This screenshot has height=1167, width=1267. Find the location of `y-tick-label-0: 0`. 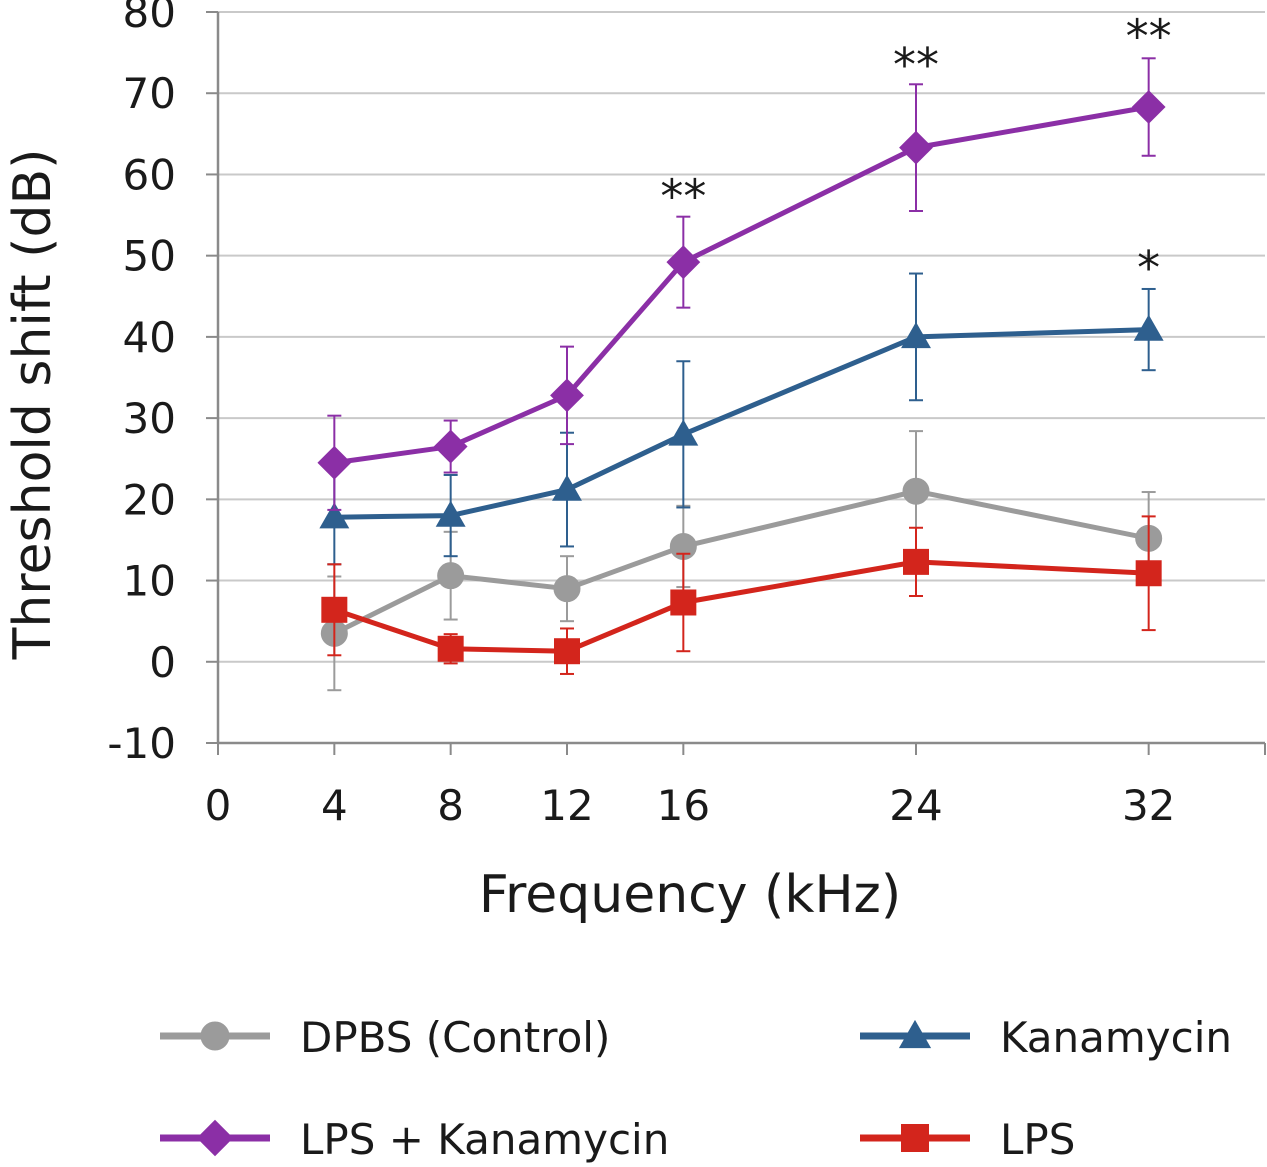

y-tick-label-0: 0 is located at coordinates (162, 662).